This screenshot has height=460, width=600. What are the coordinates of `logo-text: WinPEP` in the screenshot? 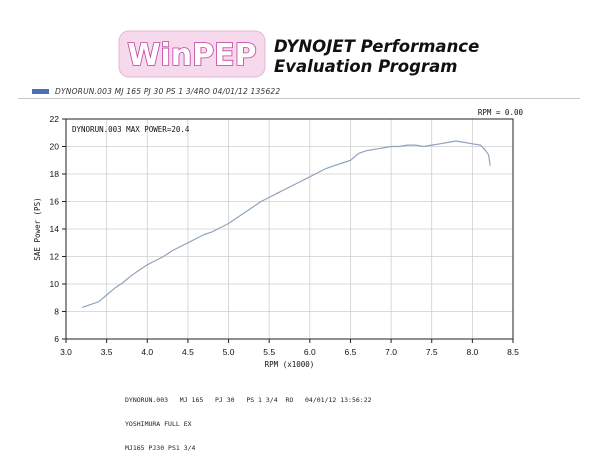 It's located at (191, 55).